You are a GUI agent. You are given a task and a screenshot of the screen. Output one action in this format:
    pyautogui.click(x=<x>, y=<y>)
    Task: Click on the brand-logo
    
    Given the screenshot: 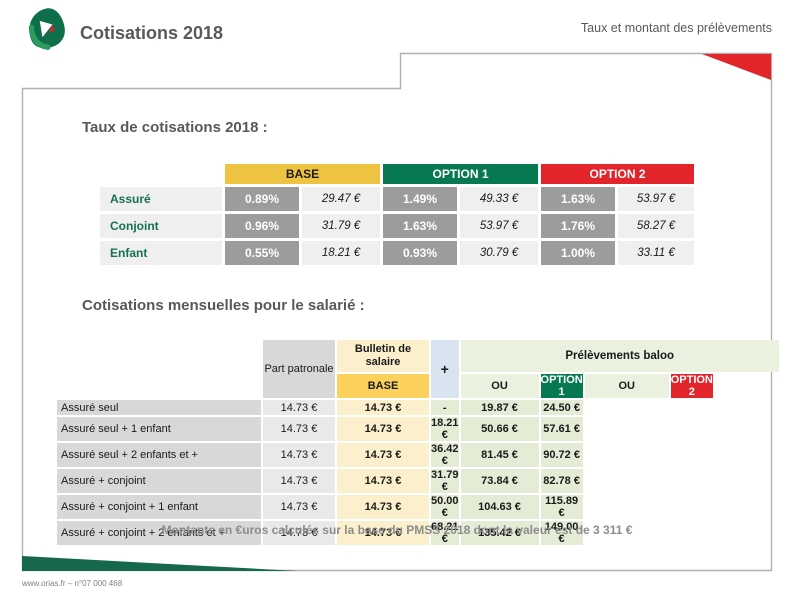 What is the action you would take?
    pyautogui.click(x=46, y=29)
    